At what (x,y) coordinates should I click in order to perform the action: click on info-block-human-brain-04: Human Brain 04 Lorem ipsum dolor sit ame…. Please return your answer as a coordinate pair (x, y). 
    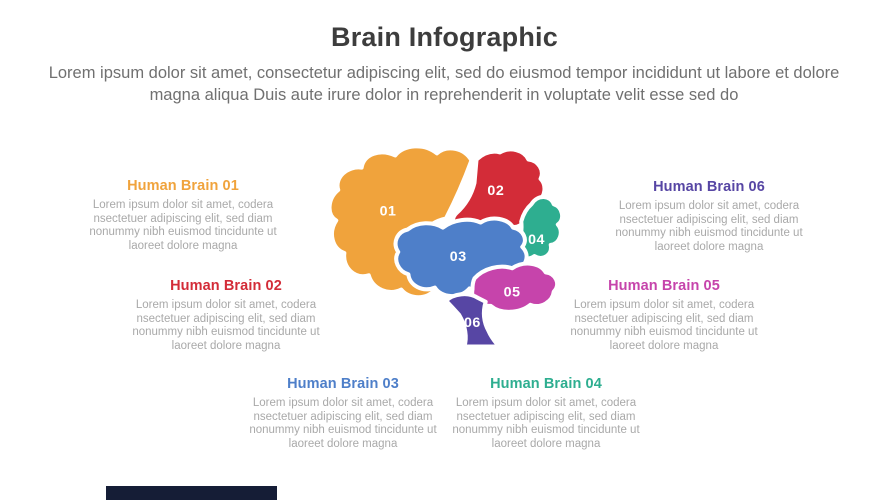
    Looking at the image, I should click on (546, 413).